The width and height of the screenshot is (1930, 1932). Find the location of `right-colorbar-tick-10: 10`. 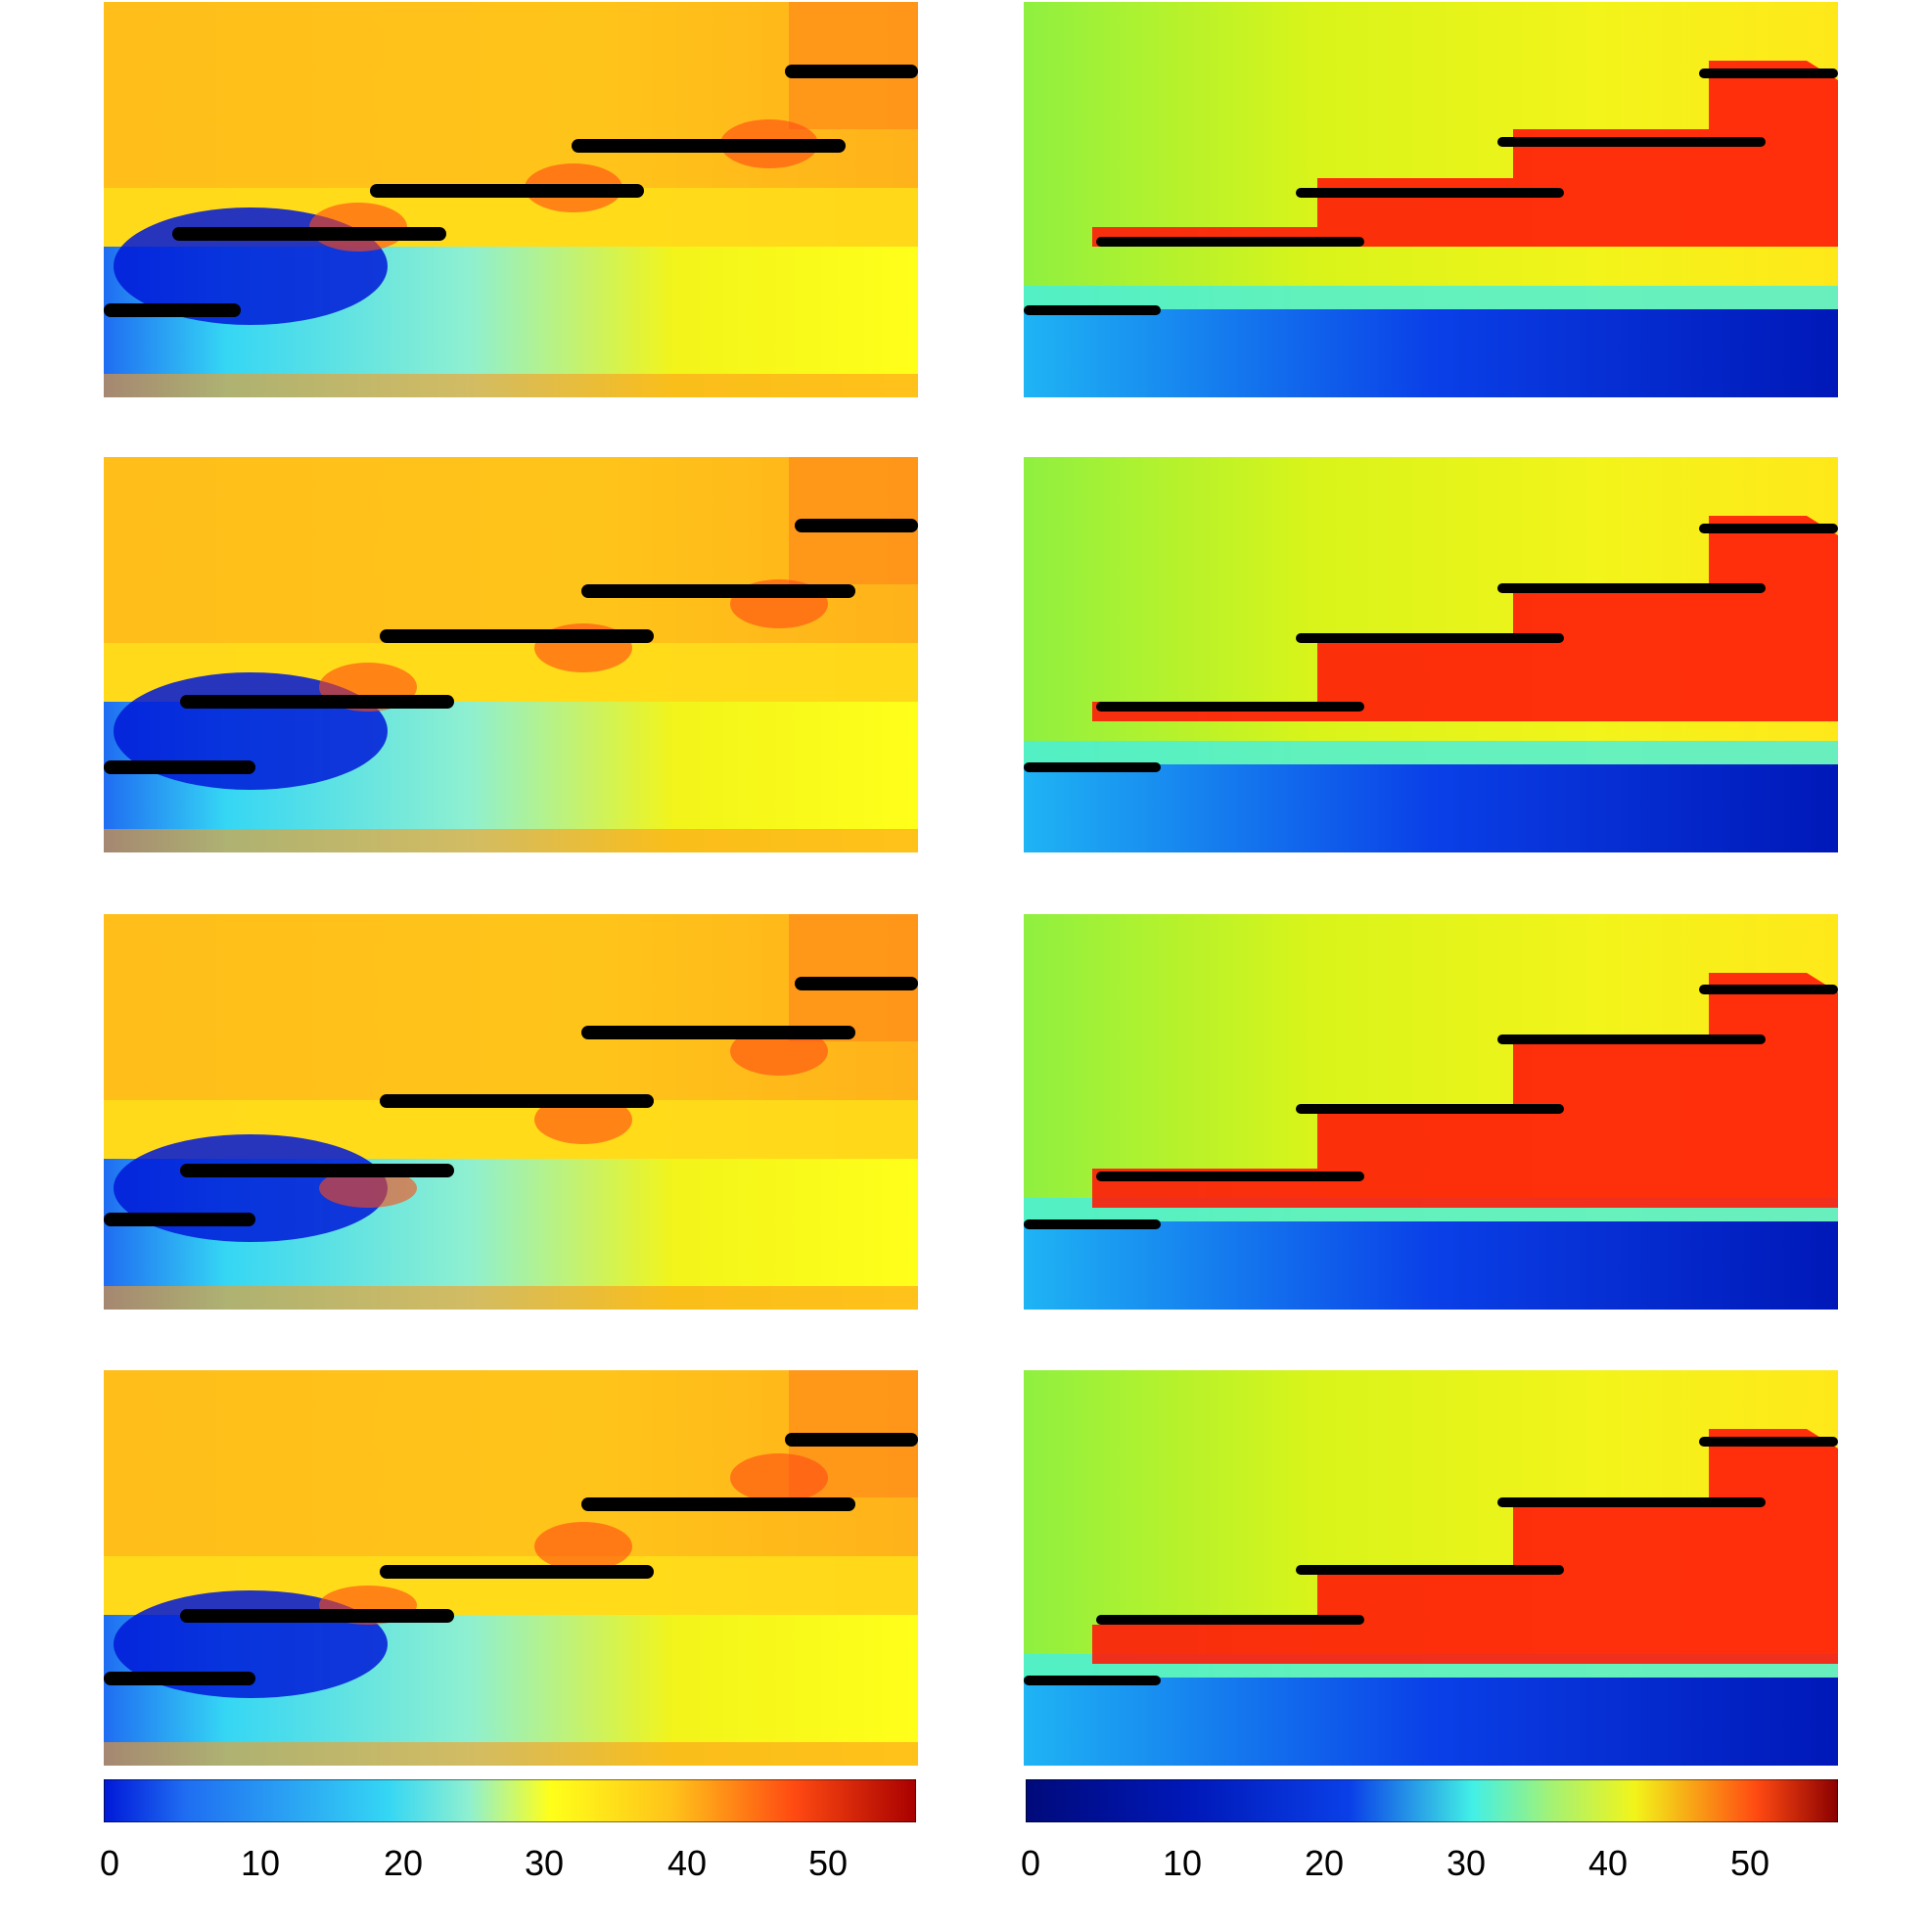

right-colorbar-tick-10: 10 is located at coordinates (1182, 1863).